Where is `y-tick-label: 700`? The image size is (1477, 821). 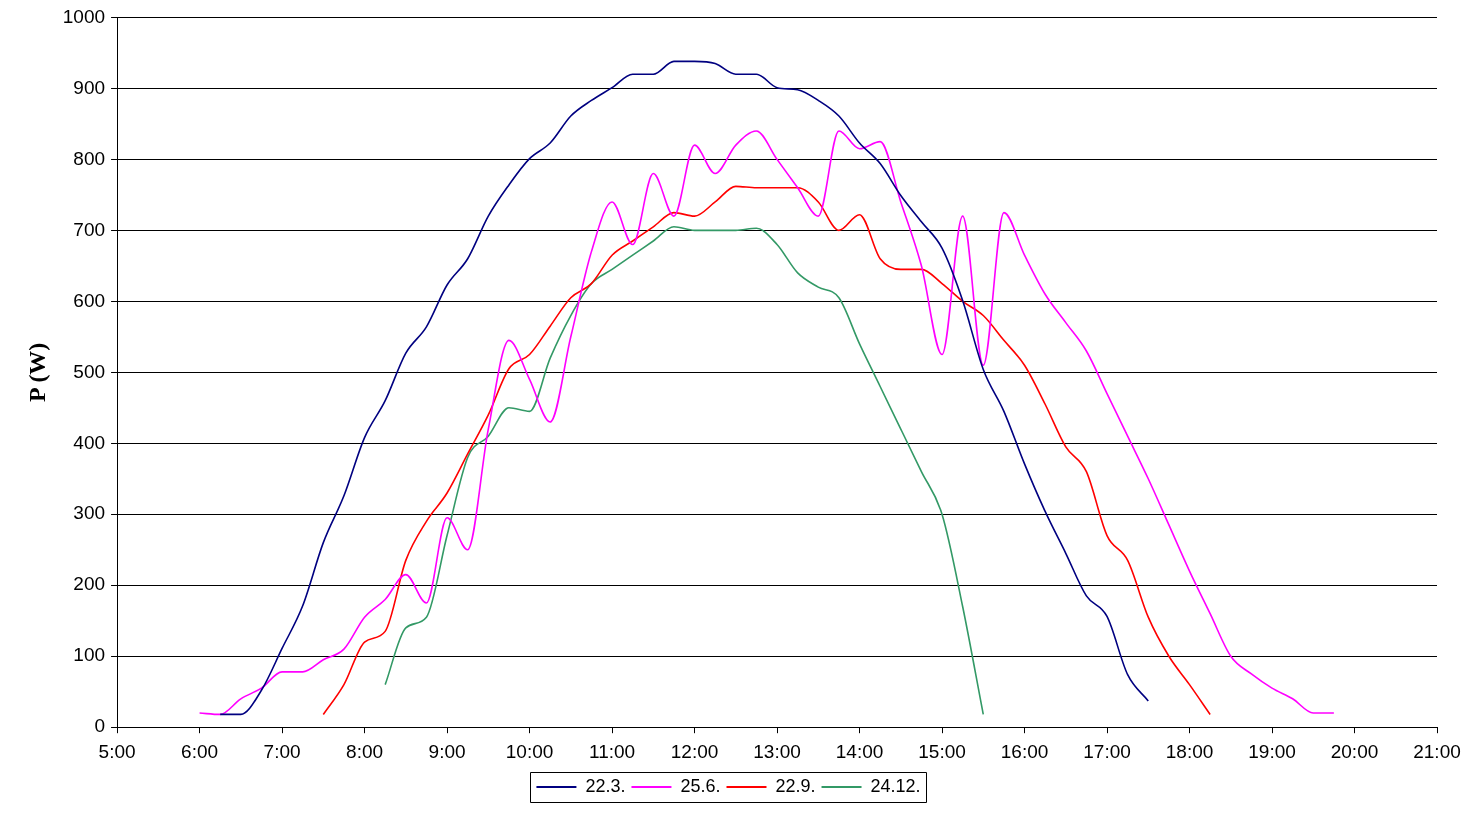
y-tick-label: 700 is located at coordinates (89, 229).